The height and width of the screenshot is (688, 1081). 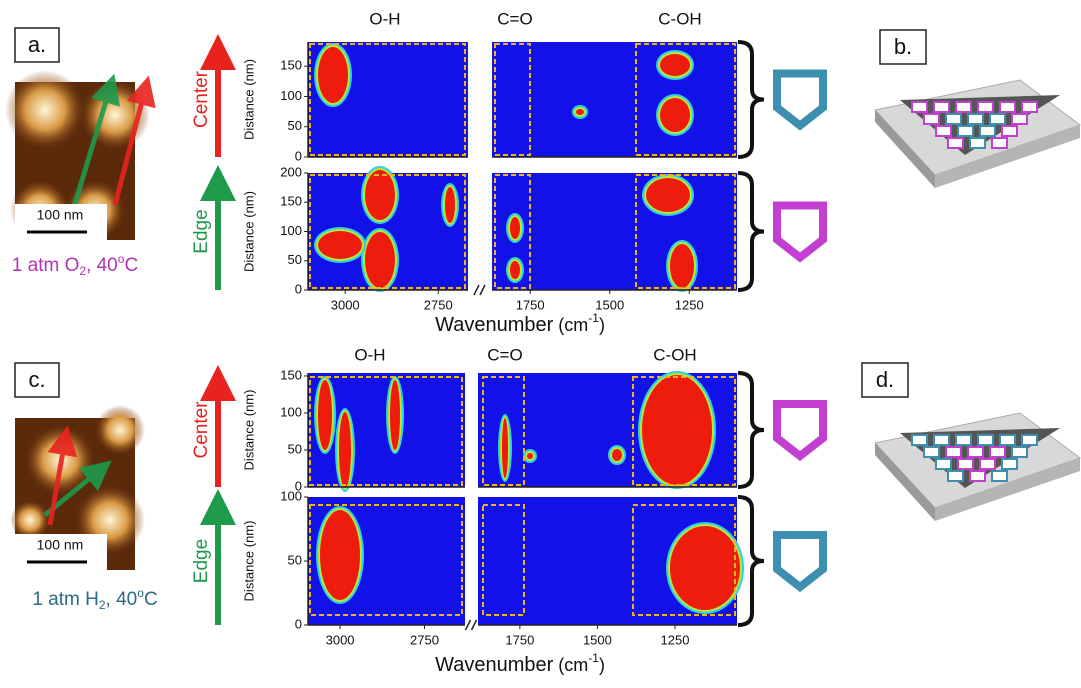 What do you see at coordinates (674, 354) in the screenshot?
I see `region-label: C-OH` at bounding box center [674, 354].